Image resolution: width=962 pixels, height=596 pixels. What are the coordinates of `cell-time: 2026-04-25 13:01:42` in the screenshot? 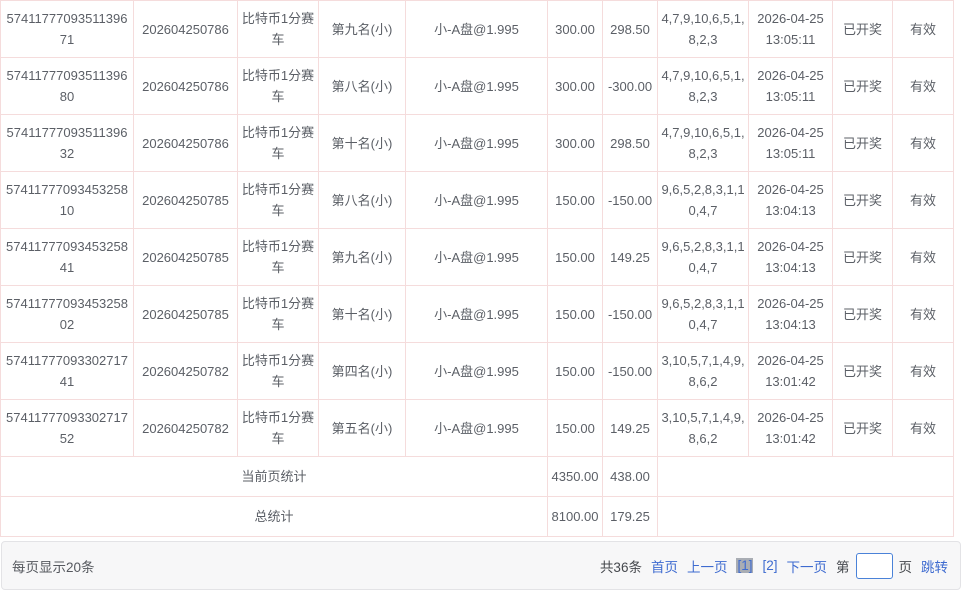 It's located at (790, 428).